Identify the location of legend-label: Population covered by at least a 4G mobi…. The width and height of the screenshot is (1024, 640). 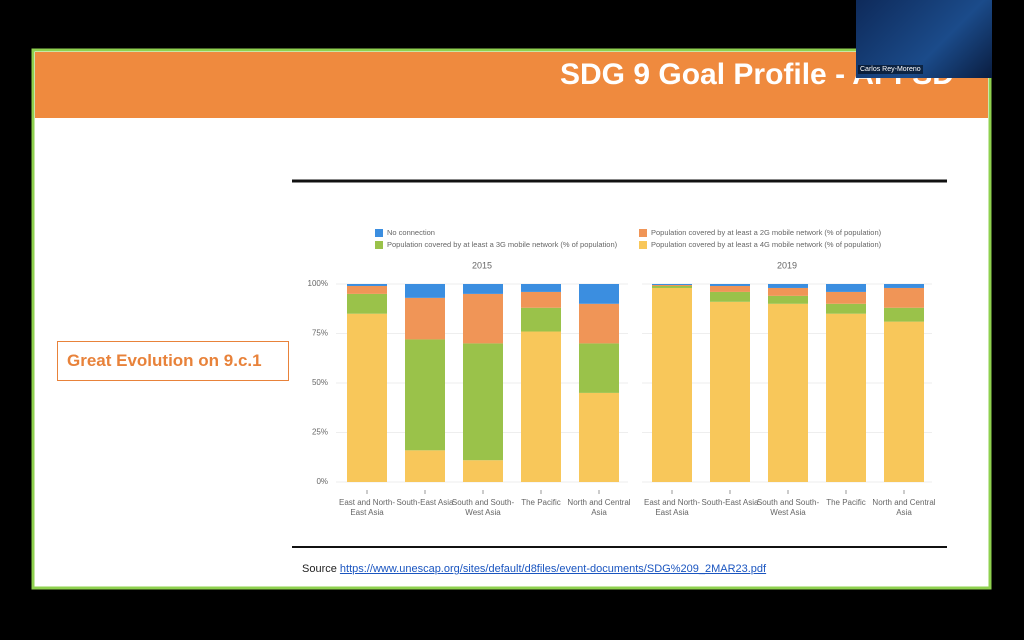
(766, 244).